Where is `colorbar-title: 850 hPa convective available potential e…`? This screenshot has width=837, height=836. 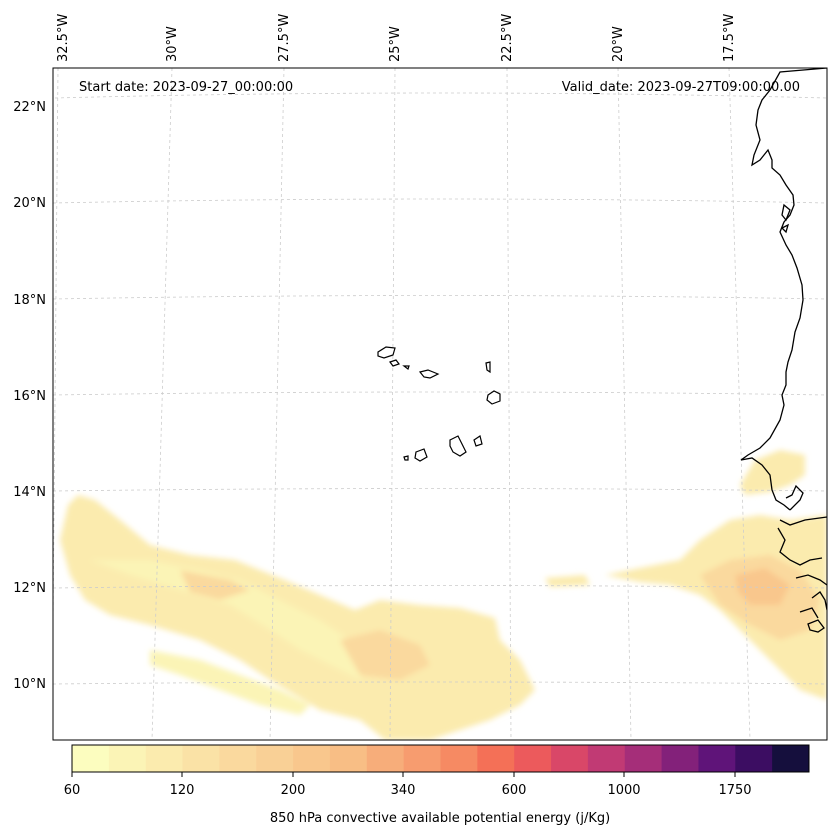 colorbar-title: 850 hPa convective available potential e… is located at coordinates (440, 818).